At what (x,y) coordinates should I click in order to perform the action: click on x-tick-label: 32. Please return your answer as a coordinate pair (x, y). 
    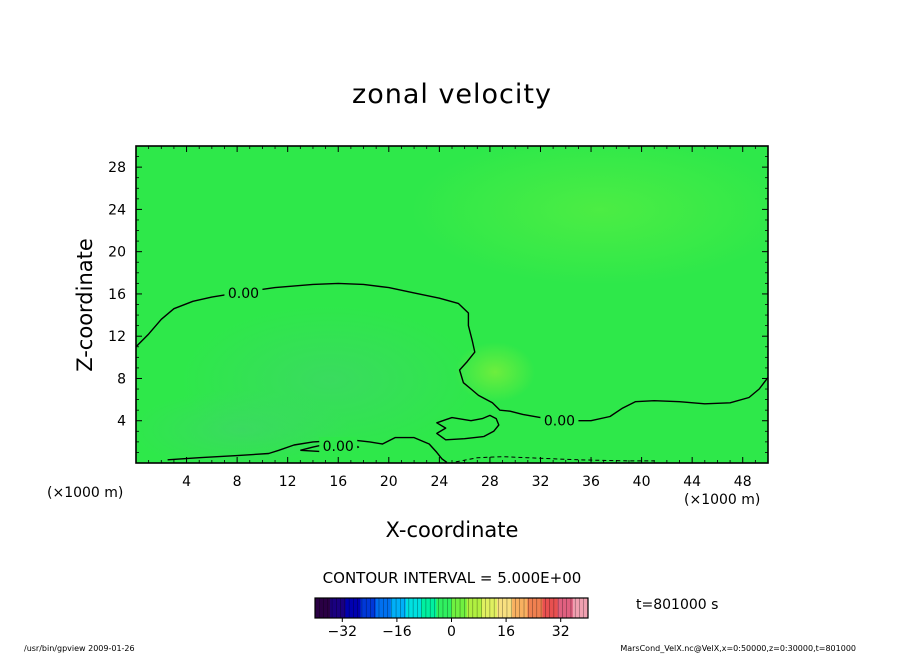
    Looking at the image, I should click on (541, 482).